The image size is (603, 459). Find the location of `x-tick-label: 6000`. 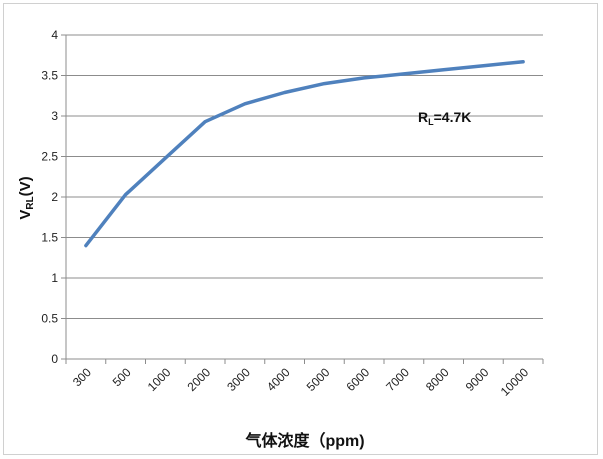

x-tick-label: 6000 is located at coordinates (357, 379).